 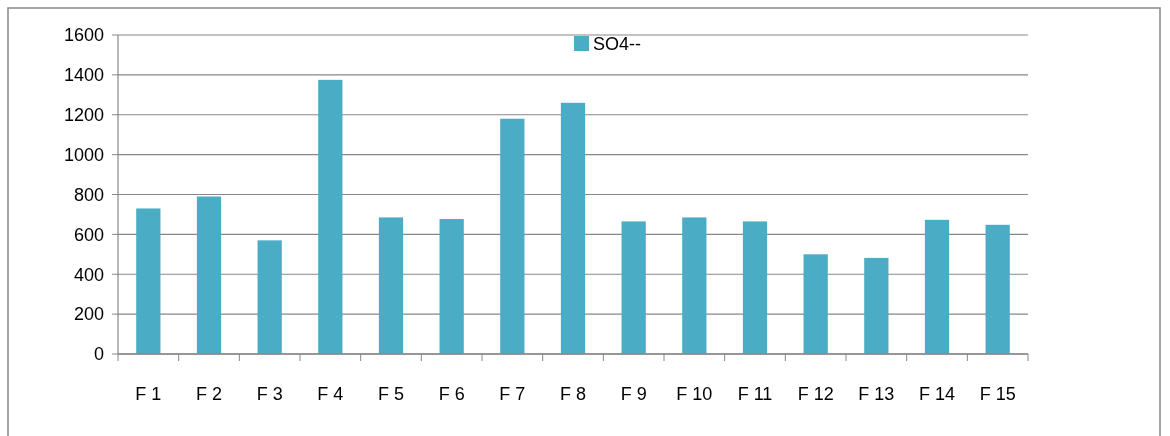 What do you see at coordinates (937, 394) in the screenshot?
I see `x-tick-label: F 14` at bounding box center [937, 394].